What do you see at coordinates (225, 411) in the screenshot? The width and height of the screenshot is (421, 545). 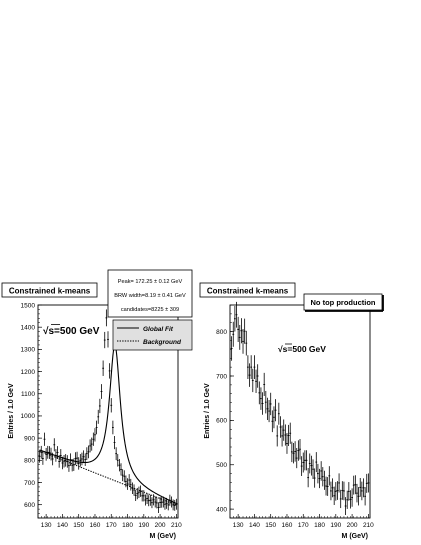 I see `right-y-axis: 400 500 600 700 800` at bounding box center [225, 411].